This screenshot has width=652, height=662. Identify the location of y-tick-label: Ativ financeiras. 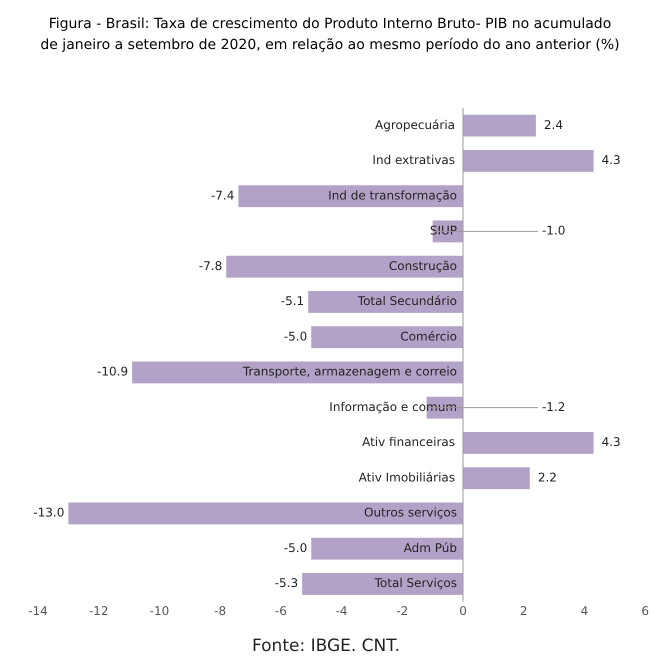
(409, 442).